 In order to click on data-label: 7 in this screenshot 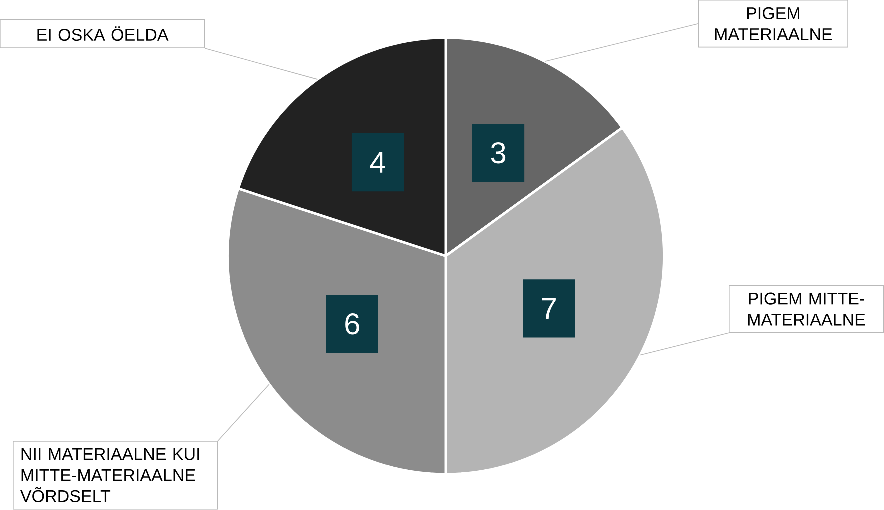, I will do `click(549, 309)`.